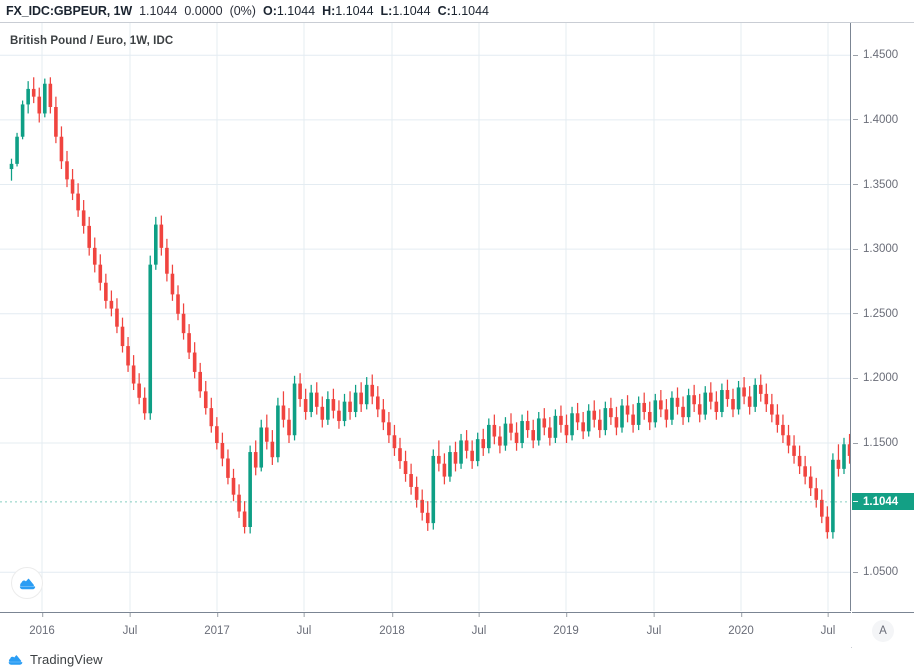 The height and width of the screenshot is (670, 914). I want to click on axis-corner-cell: A, so click(883, 630).